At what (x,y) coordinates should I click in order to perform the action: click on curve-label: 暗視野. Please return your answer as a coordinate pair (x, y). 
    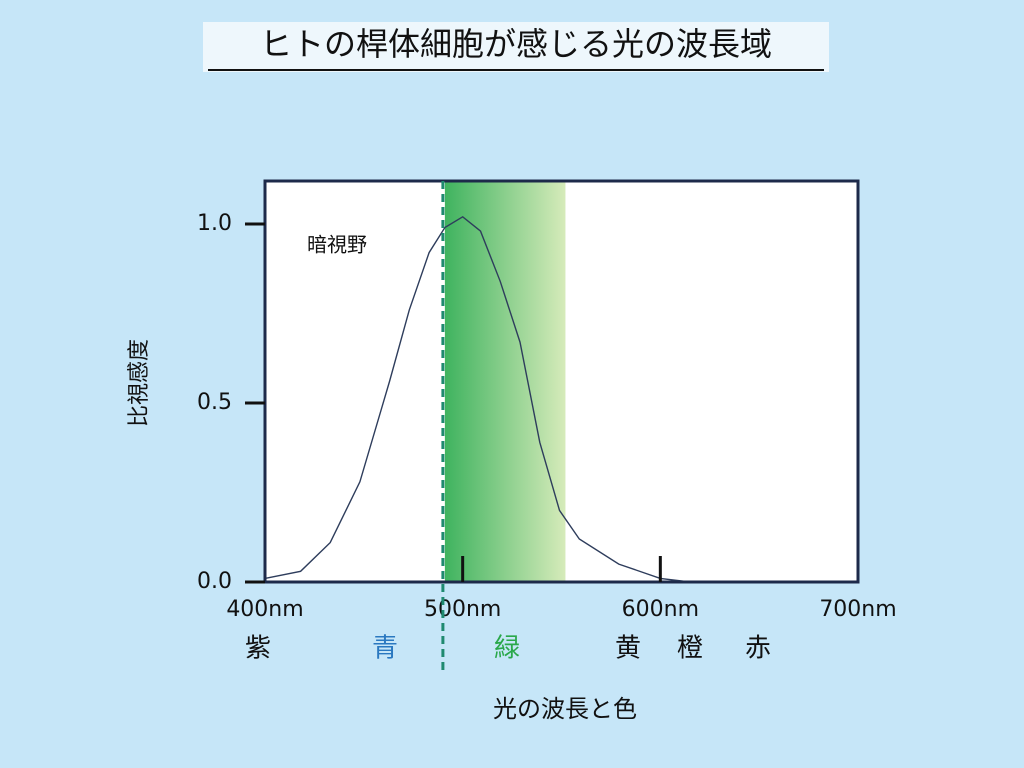
    Looking at the image, I should click on (337, 245).